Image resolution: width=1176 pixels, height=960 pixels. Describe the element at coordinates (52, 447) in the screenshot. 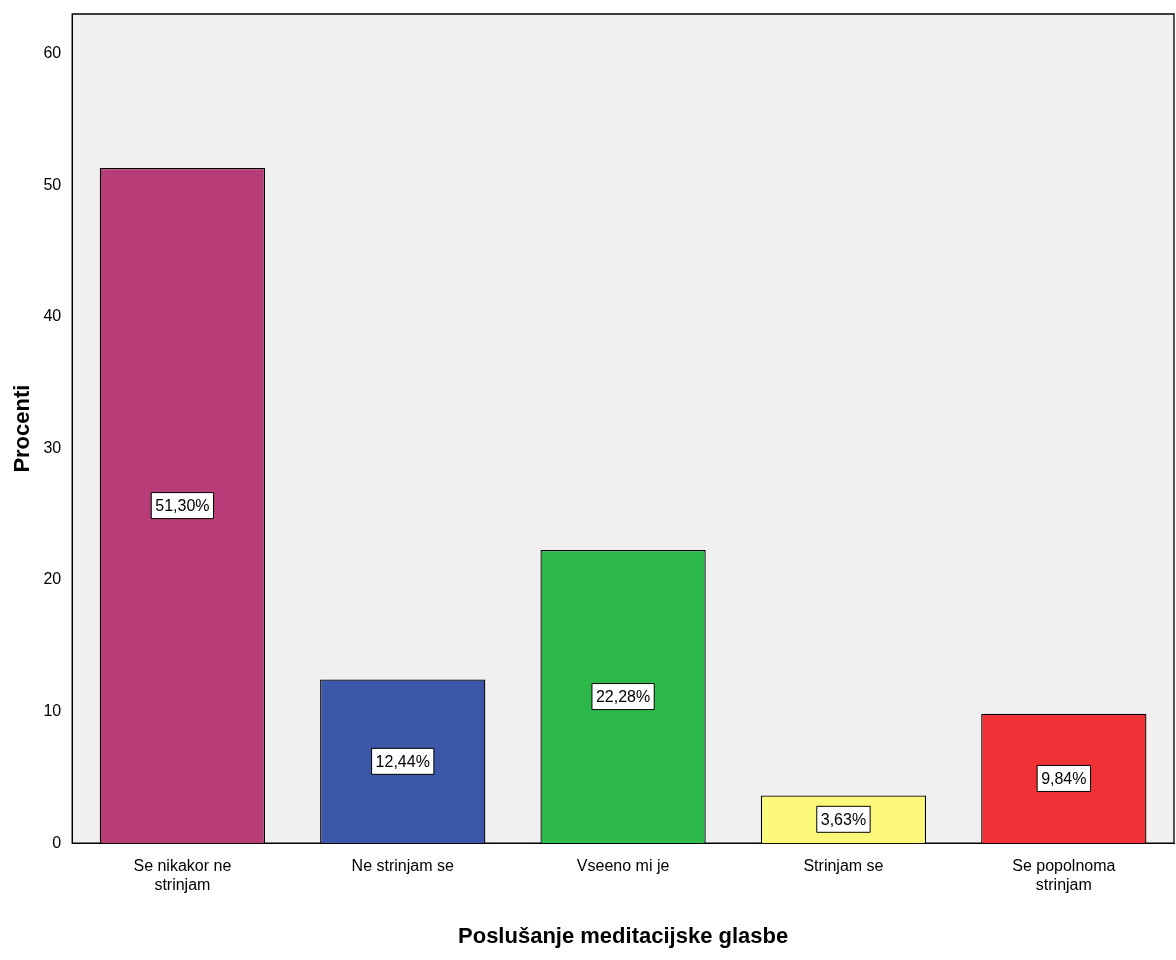

I see `y-tick-label: 30` at that location.